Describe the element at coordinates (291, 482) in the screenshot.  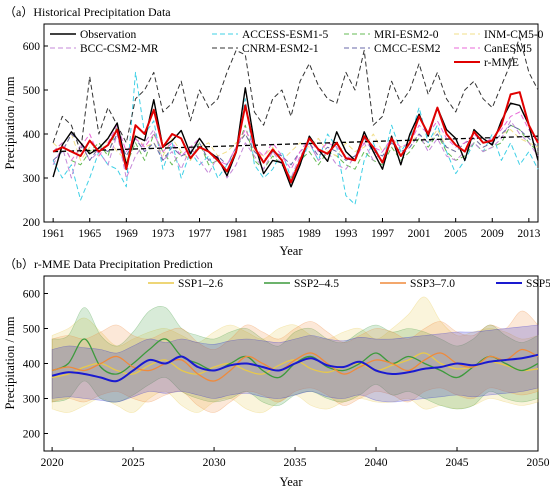
I see `panel-b-x-axis-title: Year` at that location.